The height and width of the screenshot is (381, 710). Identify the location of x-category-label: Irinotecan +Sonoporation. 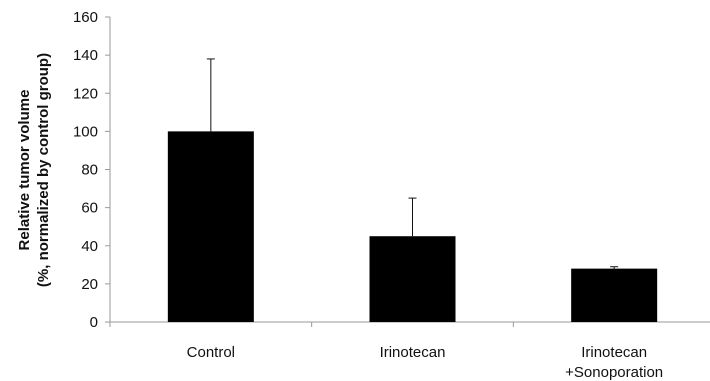
(614, 362).